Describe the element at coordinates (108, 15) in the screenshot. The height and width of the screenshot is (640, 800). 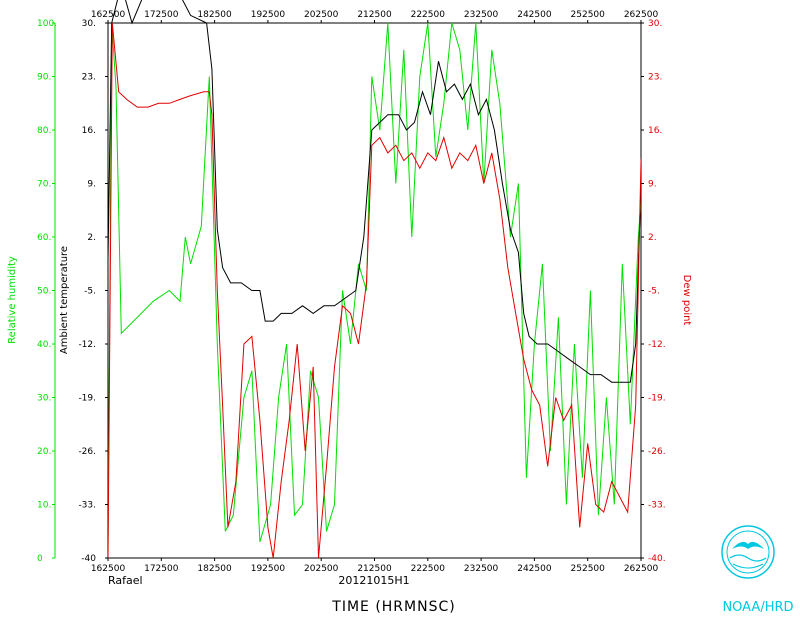
I see `x-tick-label-top: 162500` at that location.